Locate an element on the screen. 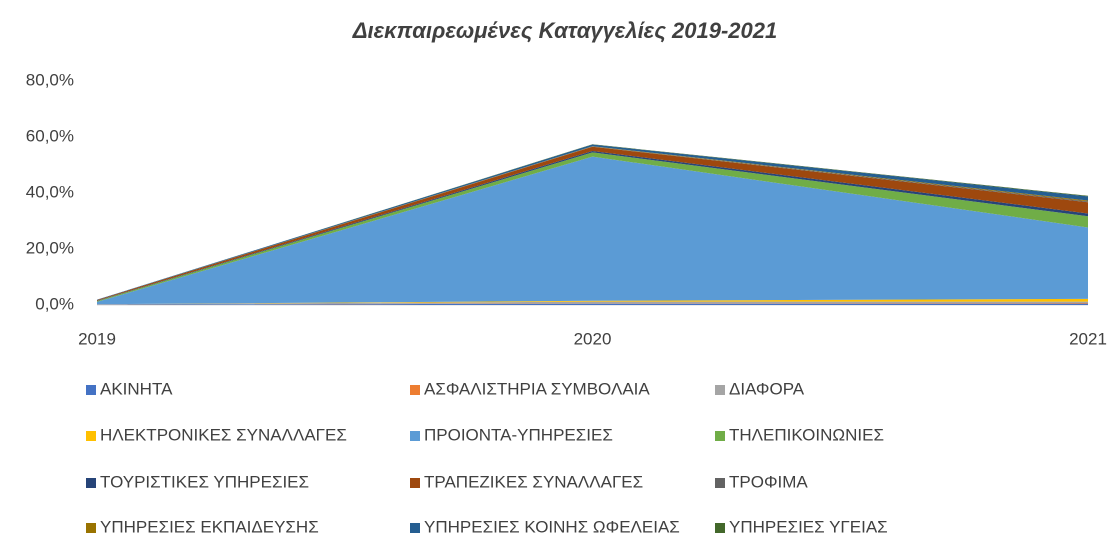  legend-label: ΥΠΗΡΕΣΙΕΣ ΕΚΠΑΙΔΕΥΣΗΣ is located at coordinates (209, 526).